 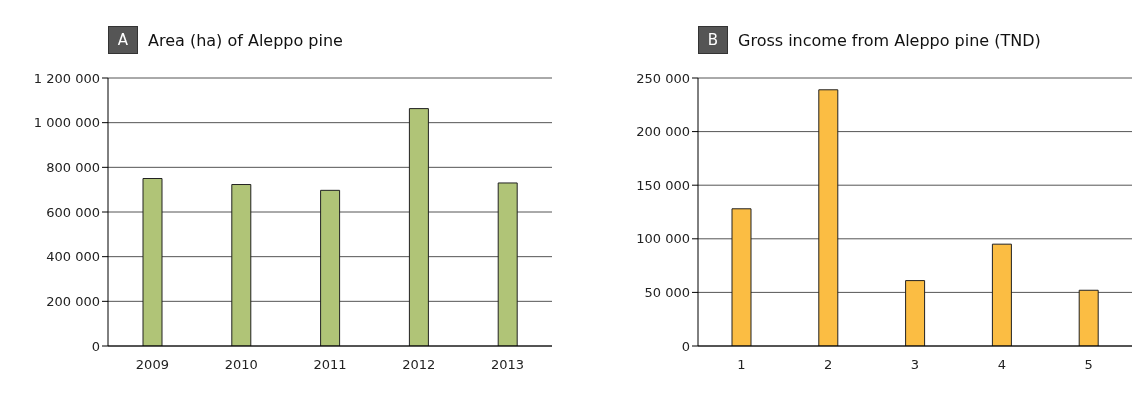 I want to click on x-tick-label: 2012, so click(x=419, y=365).